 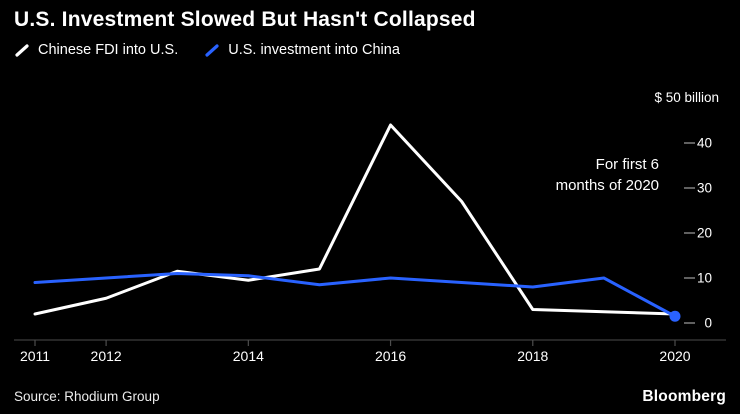 I want to click on x-tick-label: 2016, so click(x=390, y=356).